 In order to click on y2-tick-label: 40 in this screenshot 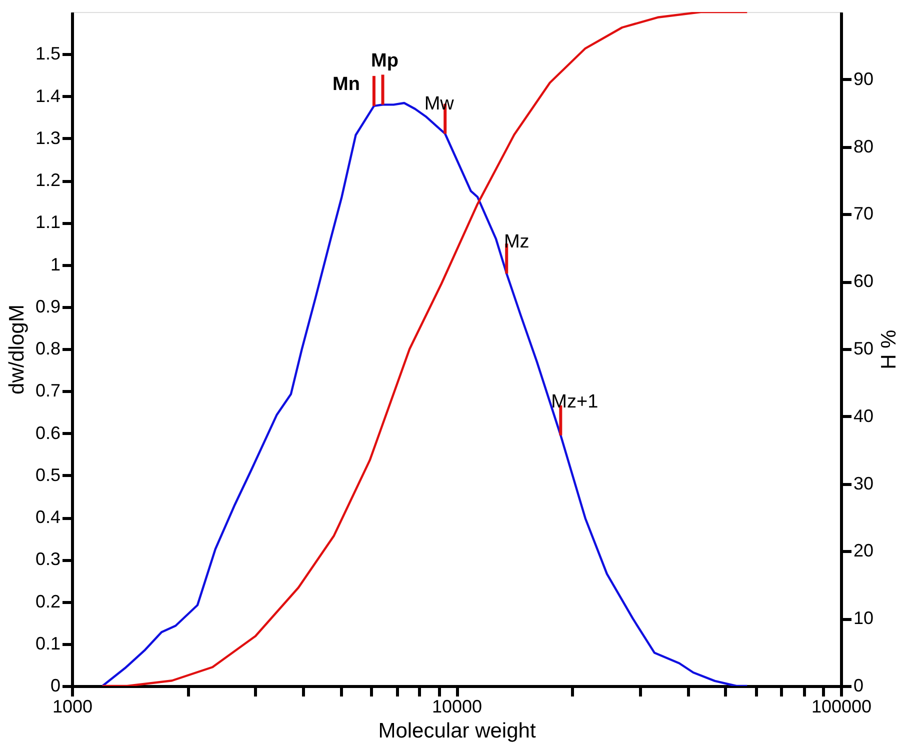, I will do `click(864, 416)`.